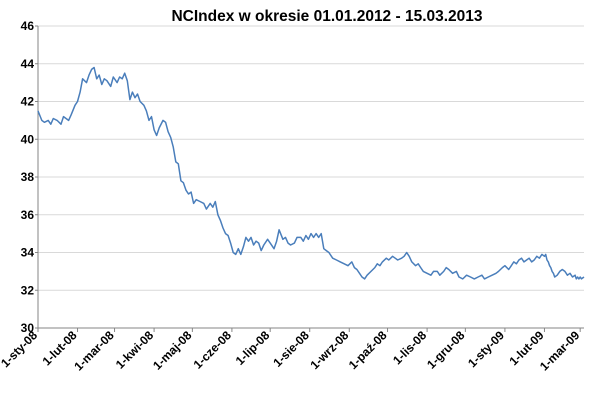  Describe the element at coordinates (28, 64) in the screenshot. I see `y-tick-label: 44` at that location.